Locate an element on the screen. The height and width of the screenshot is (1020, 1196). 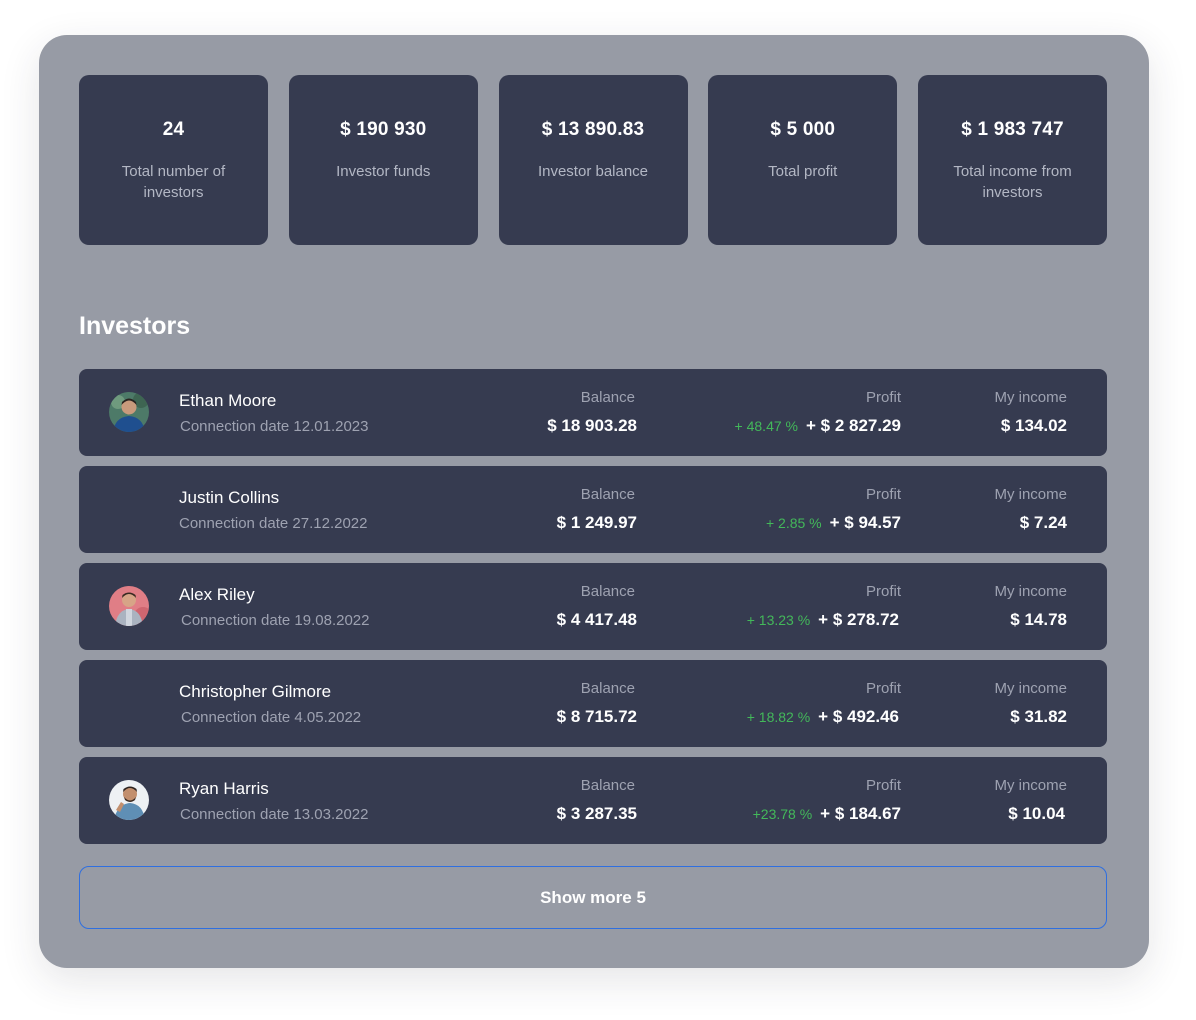
profit-percent: + 13.23 % is located at coordinates (778, 620).